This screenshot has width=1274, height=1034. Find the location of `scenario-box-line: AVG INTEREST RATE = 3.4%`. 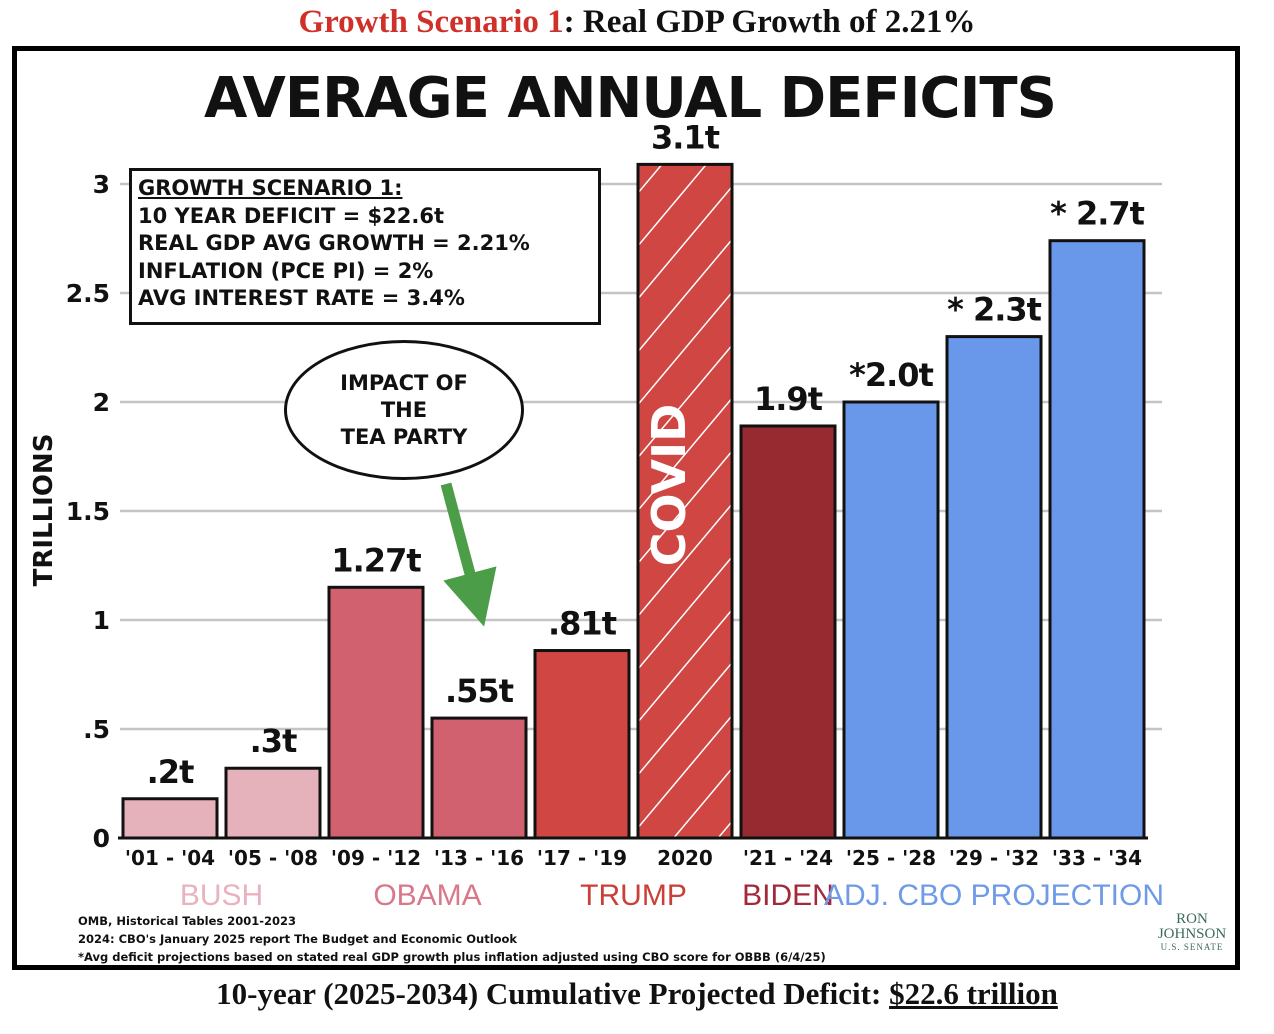

scenario-box-line: AVG INTEREST RATE = 3.4% is located at coordinates (301, 298).